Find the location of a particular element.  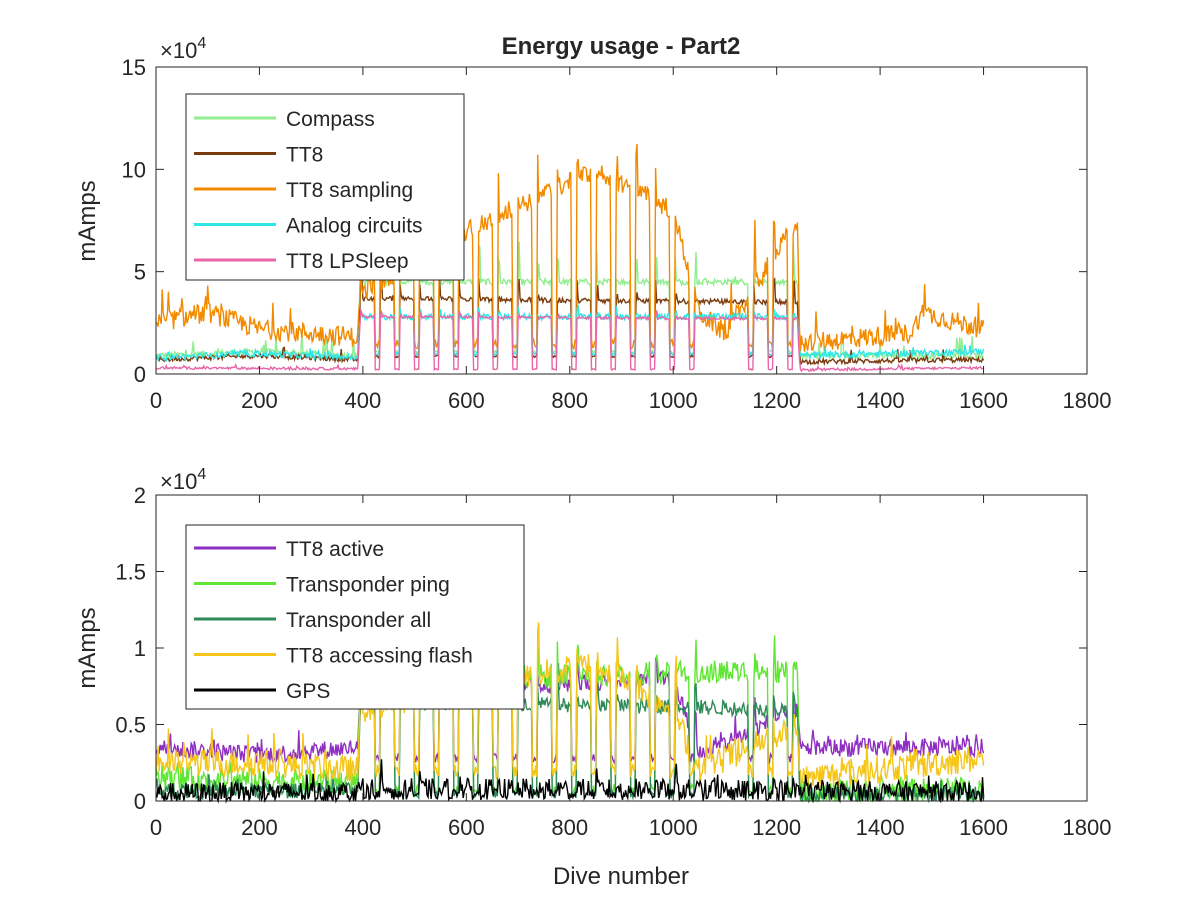

legend-item-label: TT8 LPSleep is located at coordinates (347, 261).